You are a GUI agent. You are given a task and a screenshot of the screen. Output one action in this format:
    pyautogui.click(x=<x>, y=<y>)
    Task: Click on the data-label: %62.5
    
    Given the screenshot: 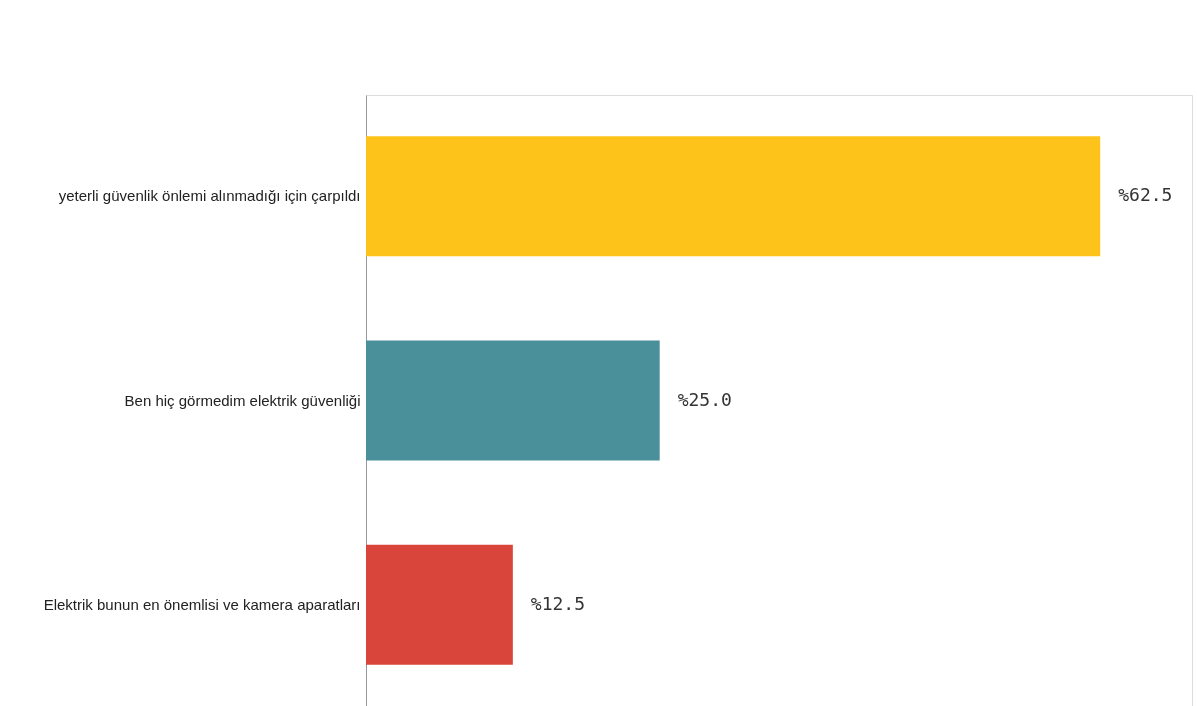 What is the action you would take?
    pyautogui.click(x=1145, y=195)
    